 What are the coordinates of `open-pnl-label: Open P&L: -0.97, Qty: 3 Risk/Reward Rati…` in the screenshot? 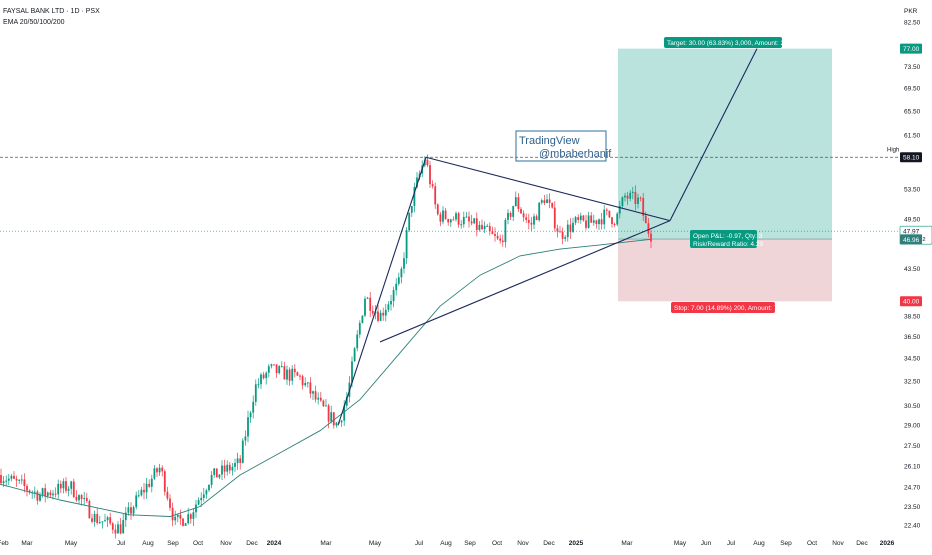 It's located at (726, 239).